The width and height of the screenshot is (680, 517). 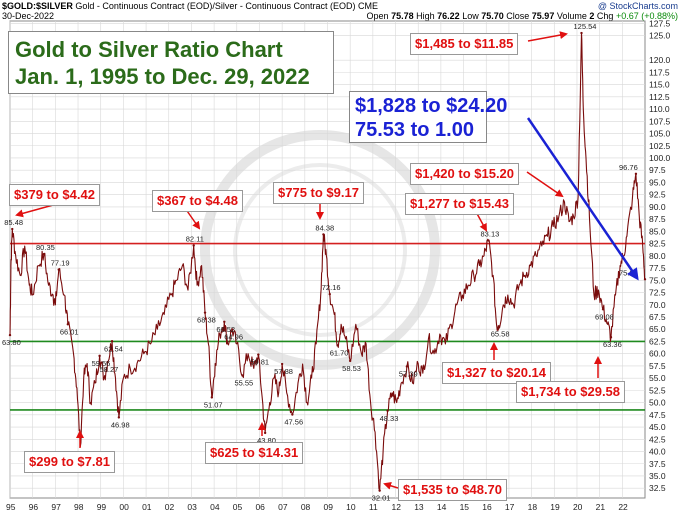 What do you see at coordinates (660, 60) in the screenshot?
I see `y-tick-label: 120.0` at bounding box center [660, 60].